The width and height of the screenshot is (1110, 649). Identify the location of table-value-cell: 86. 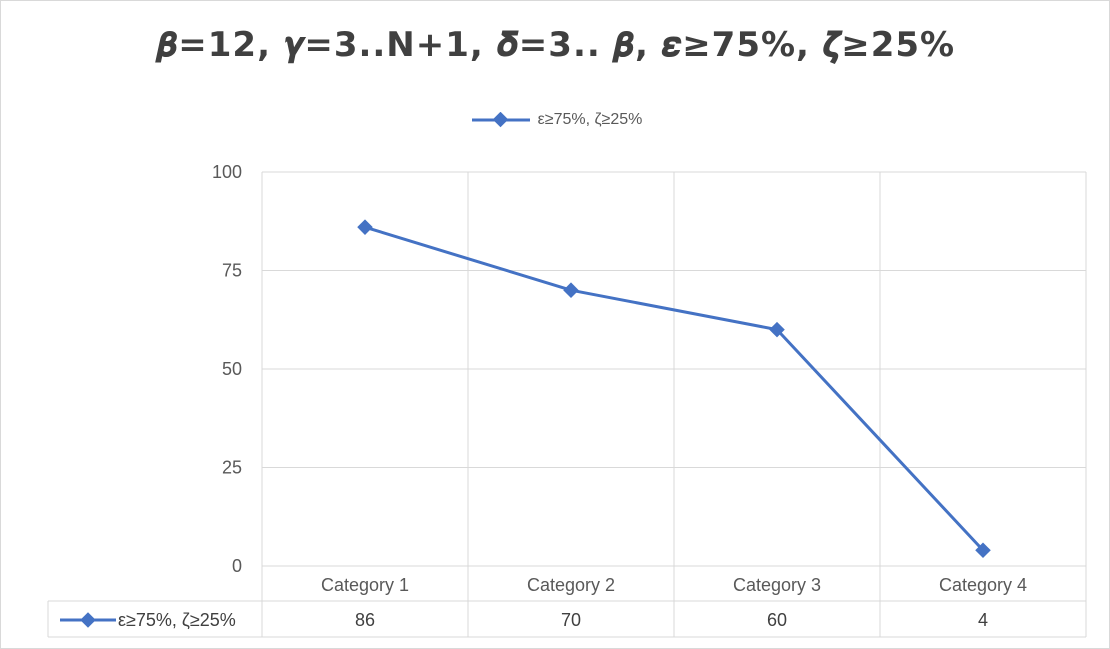
(365, 620).